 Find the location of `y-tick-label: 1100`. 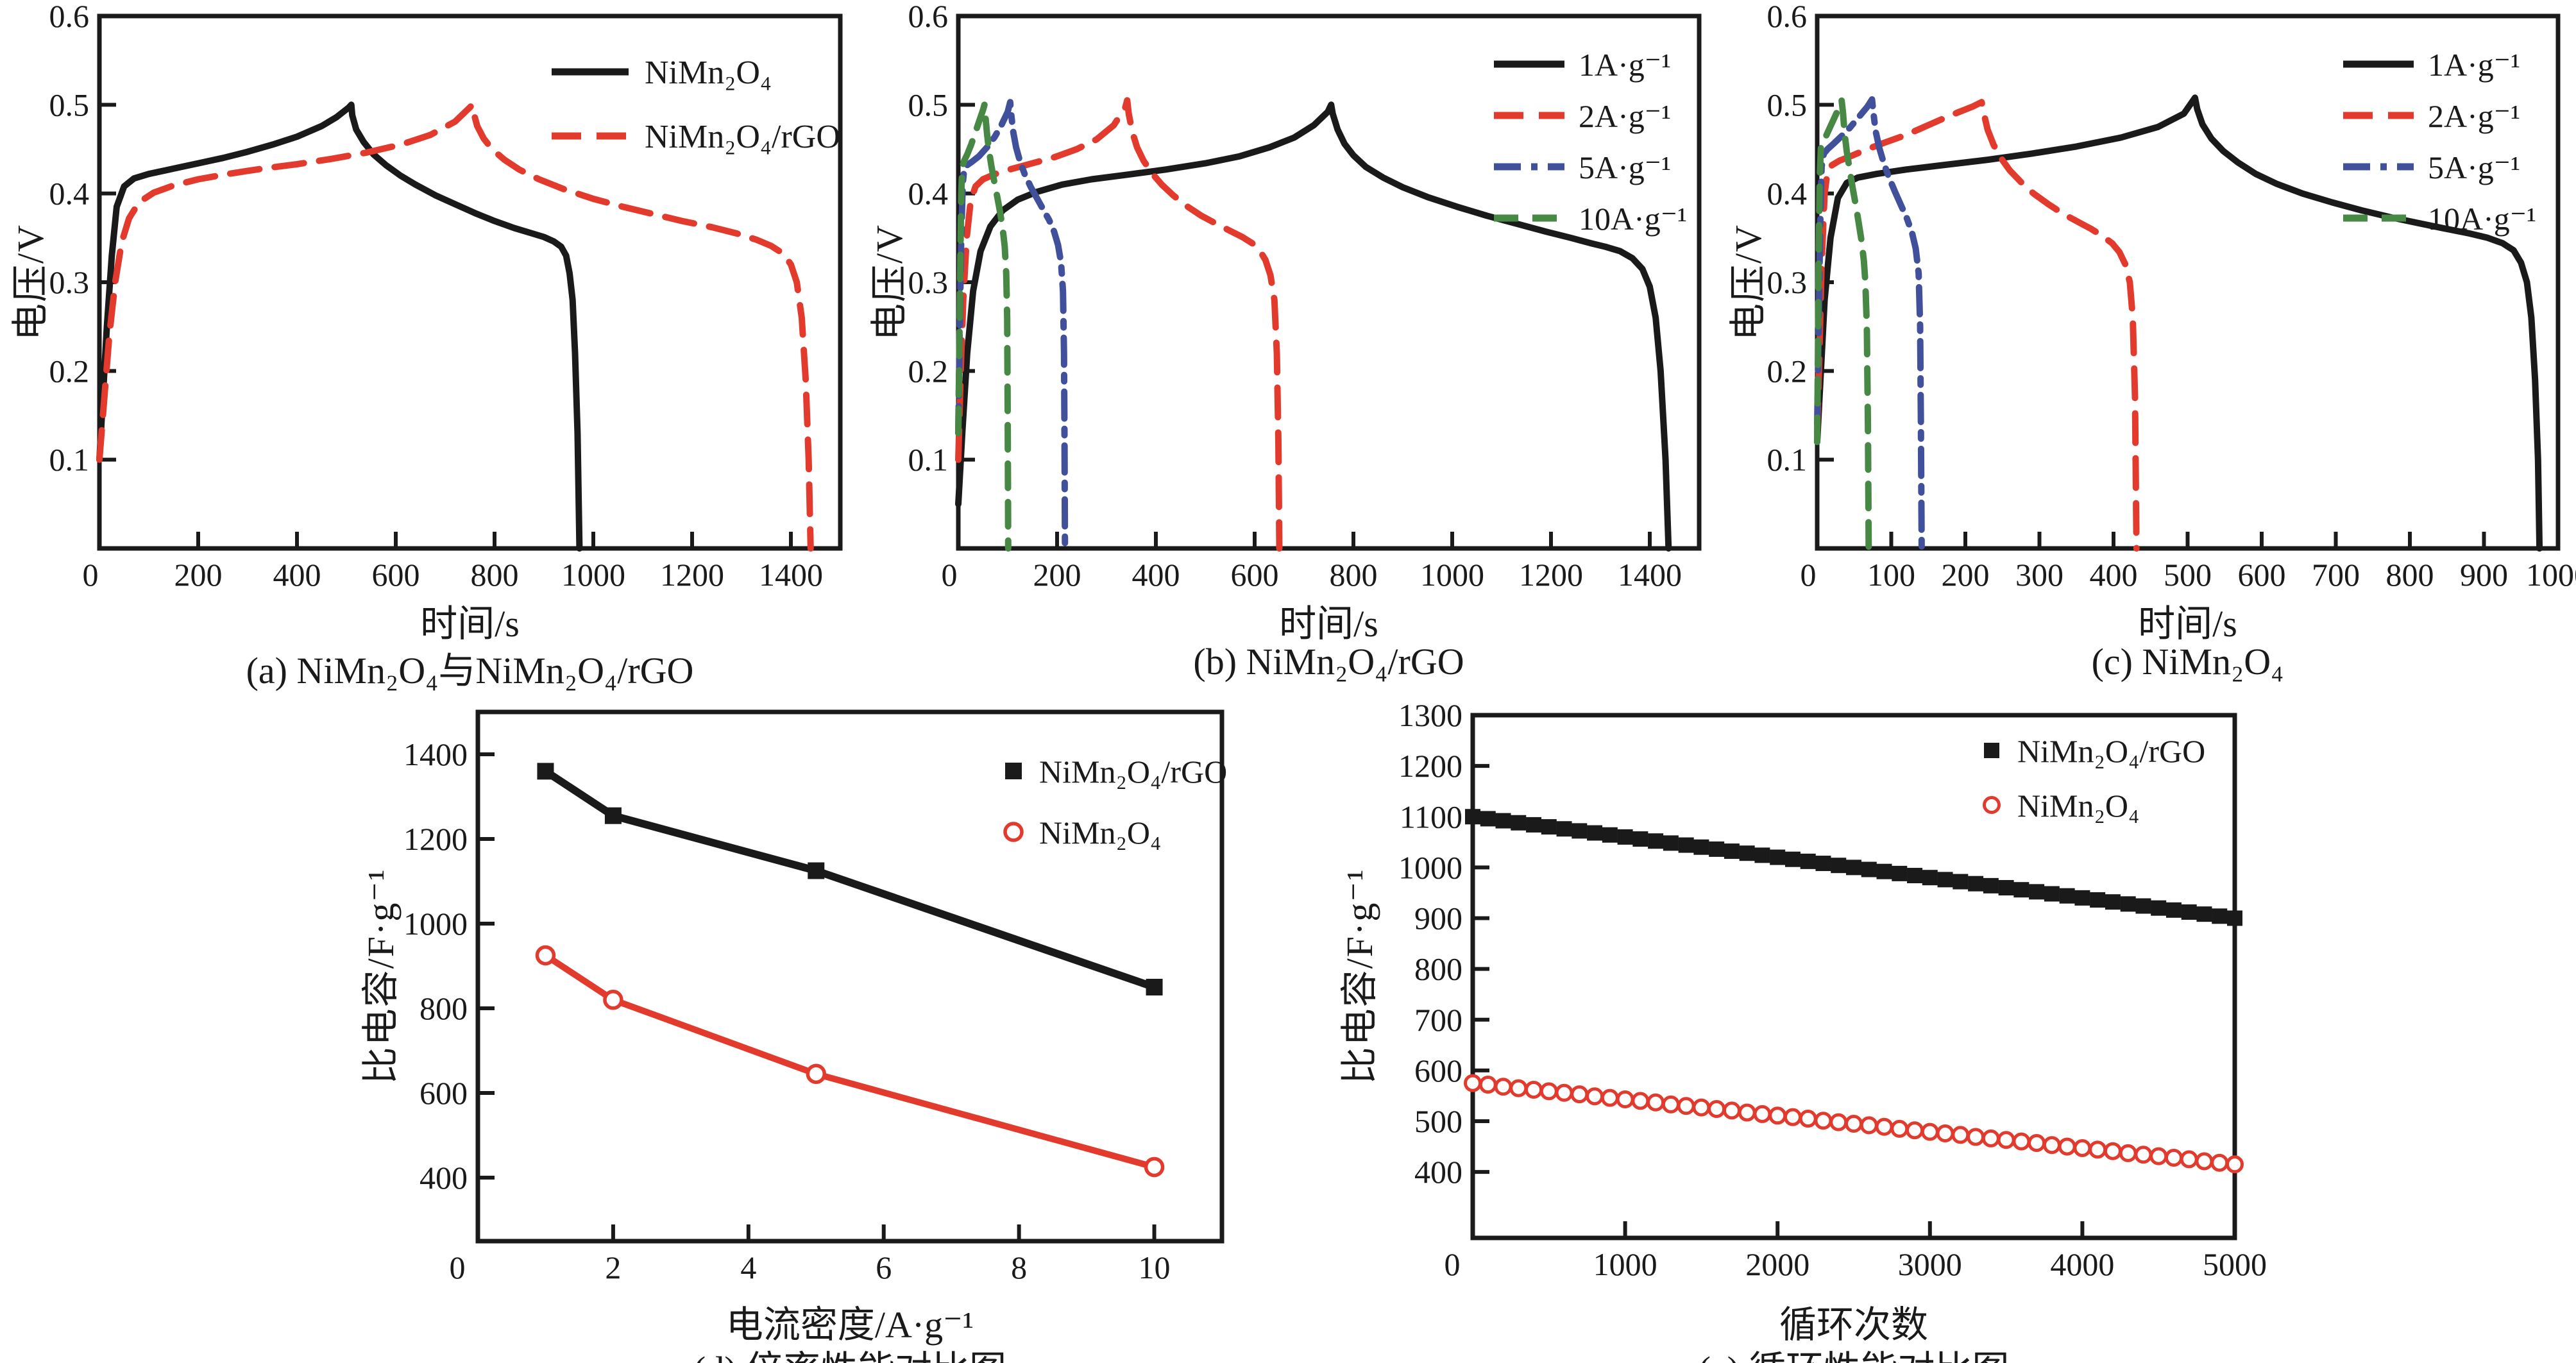

y-tick-label: 1100 is located at coordinates (1431, 816).